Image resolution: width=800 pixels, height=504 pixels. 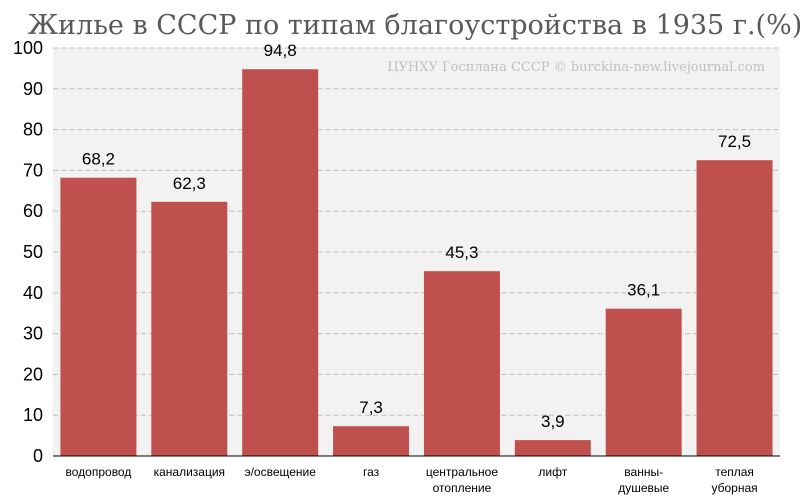 I want to click on data-label: 62,3, so click(x=189, y=183).